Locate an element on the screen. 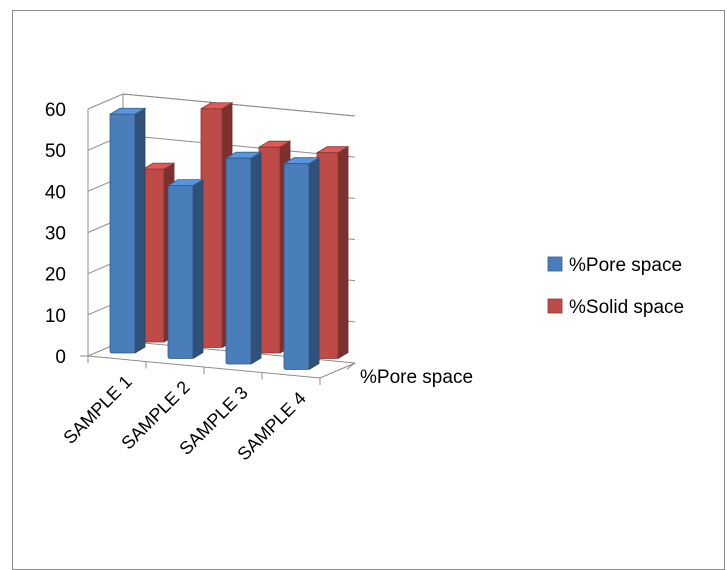  legend: %Pore space %Solid space is located at coordinates (615, 286).